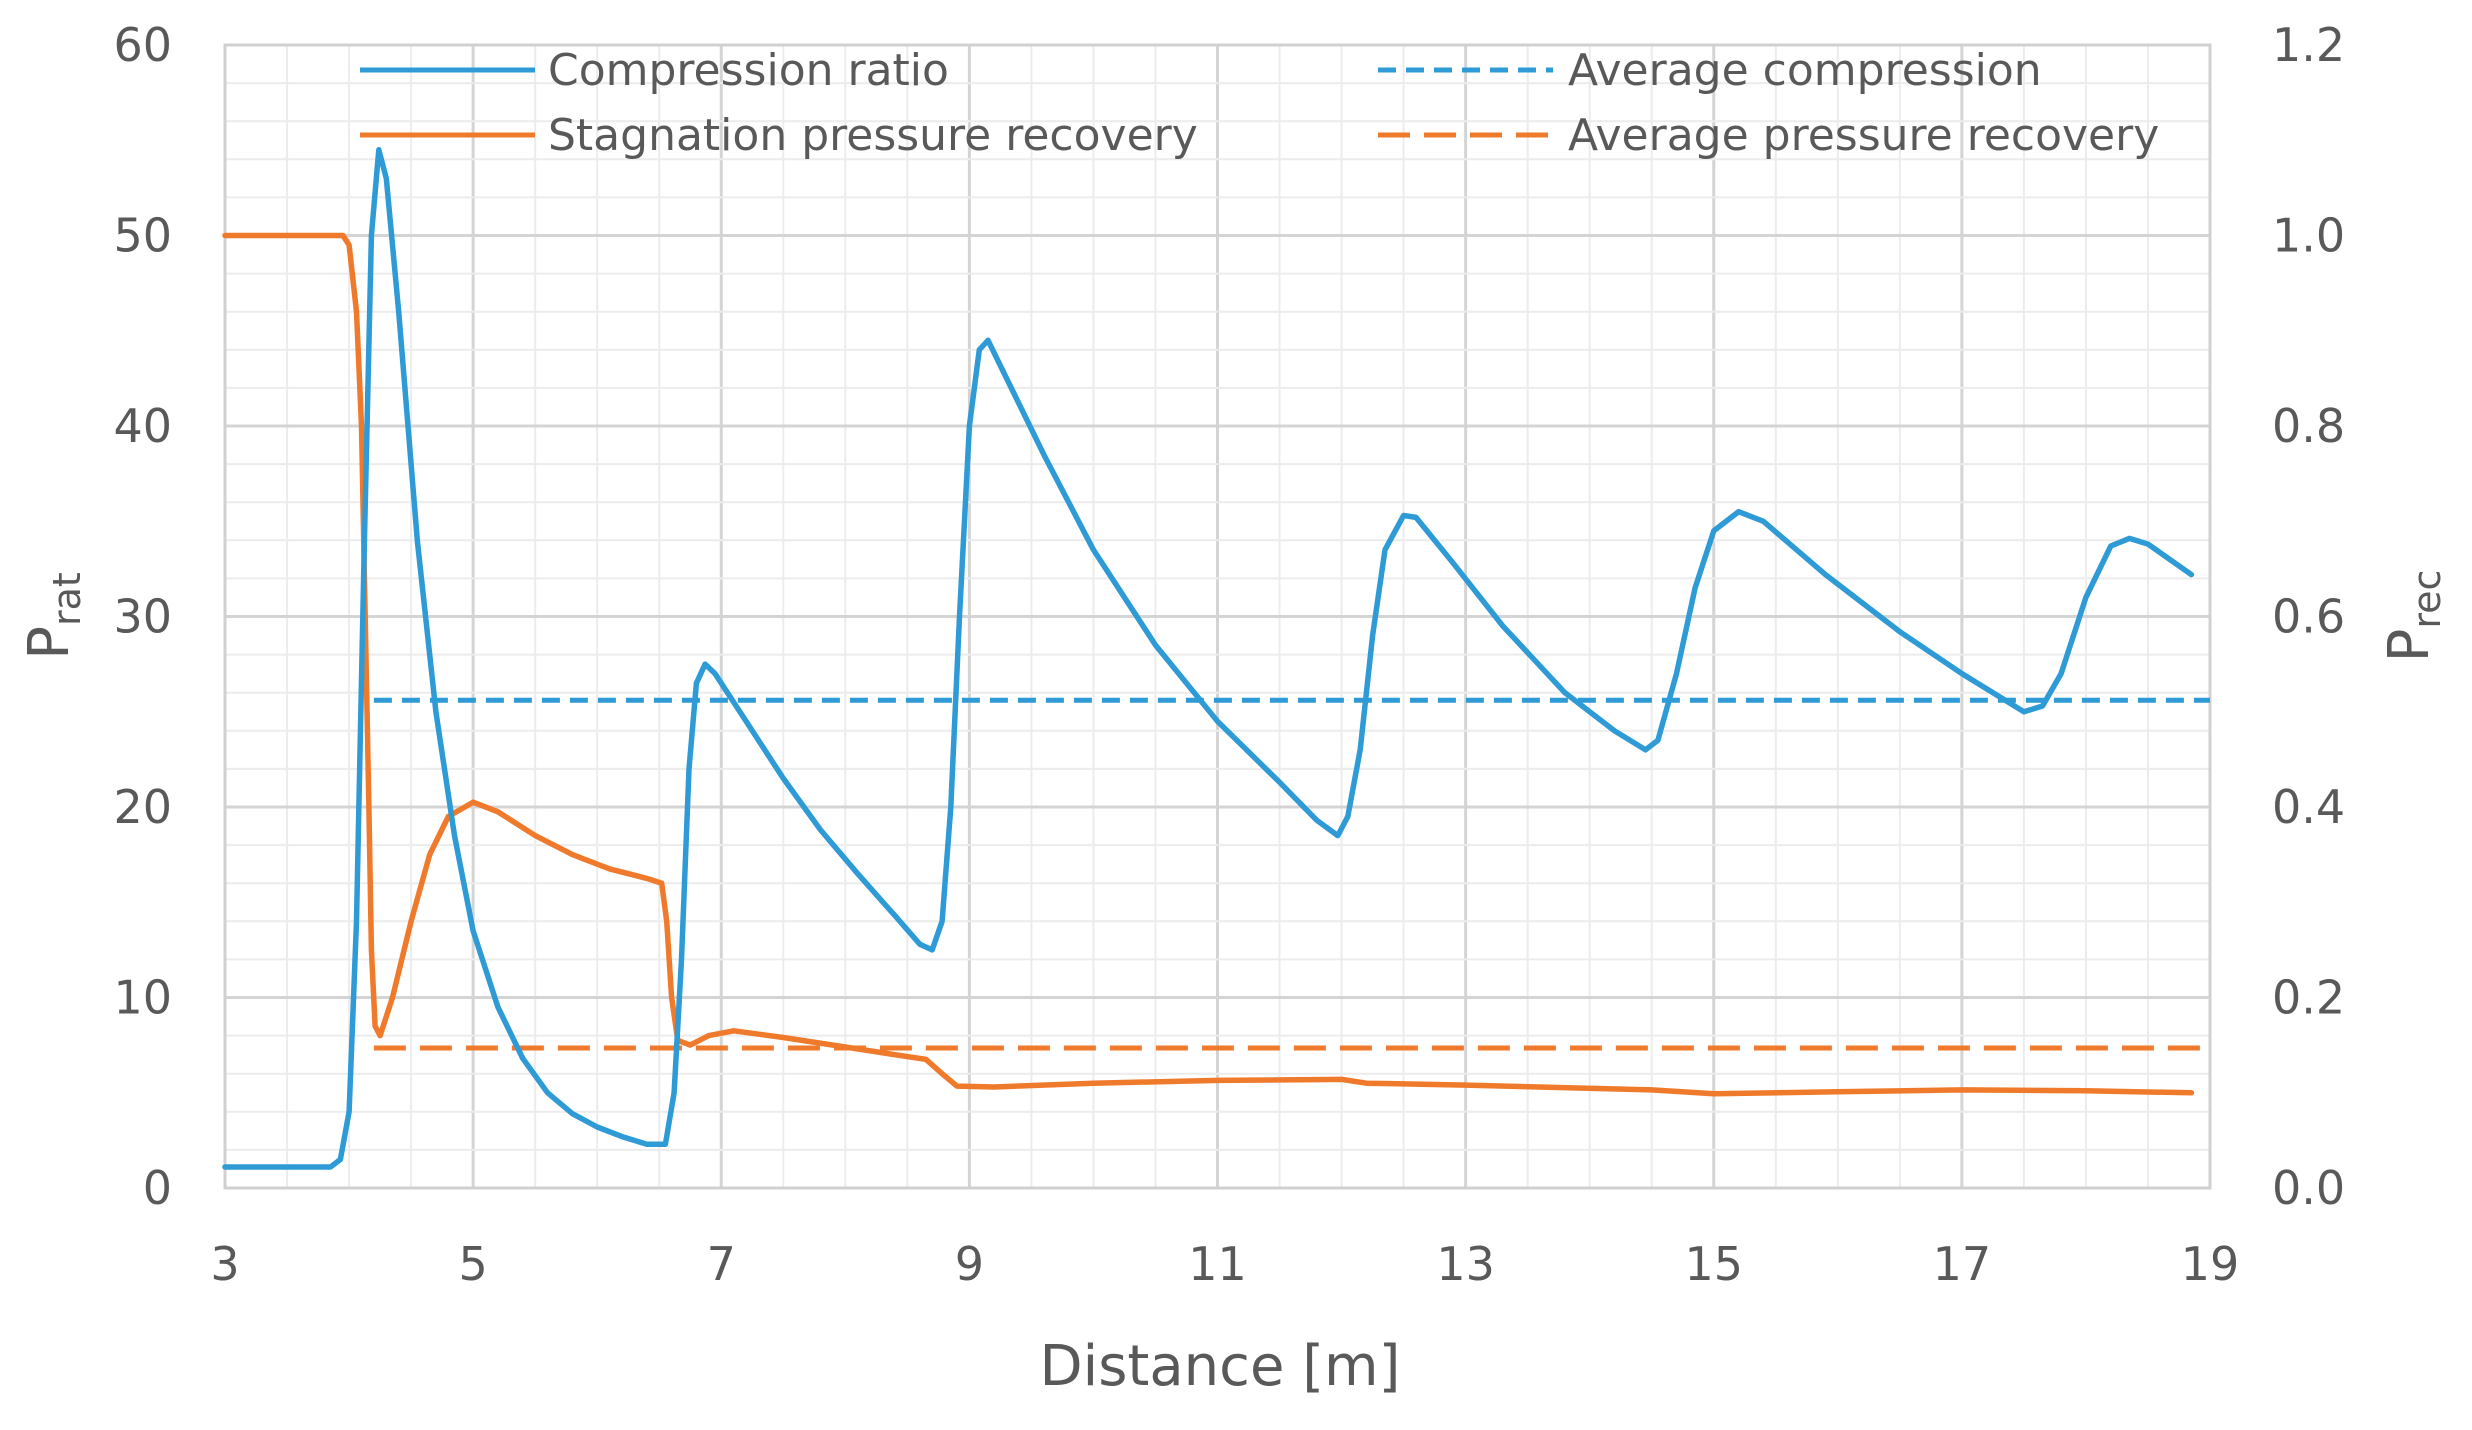  What do you see at coordinates (1863, 135) in the screenshot?
I see `legend-label-average-pressure-recovery: Average pressure recovery` at bounding box center [1863, 135].